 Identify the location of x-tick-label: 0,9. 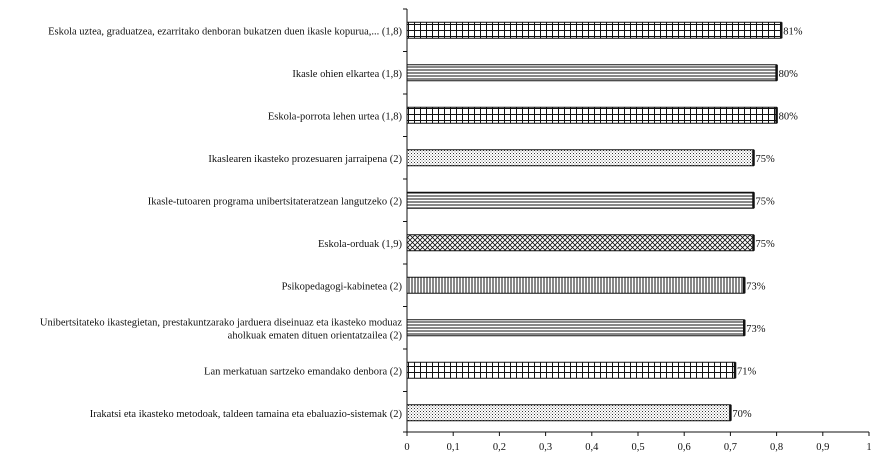
(822, 447).